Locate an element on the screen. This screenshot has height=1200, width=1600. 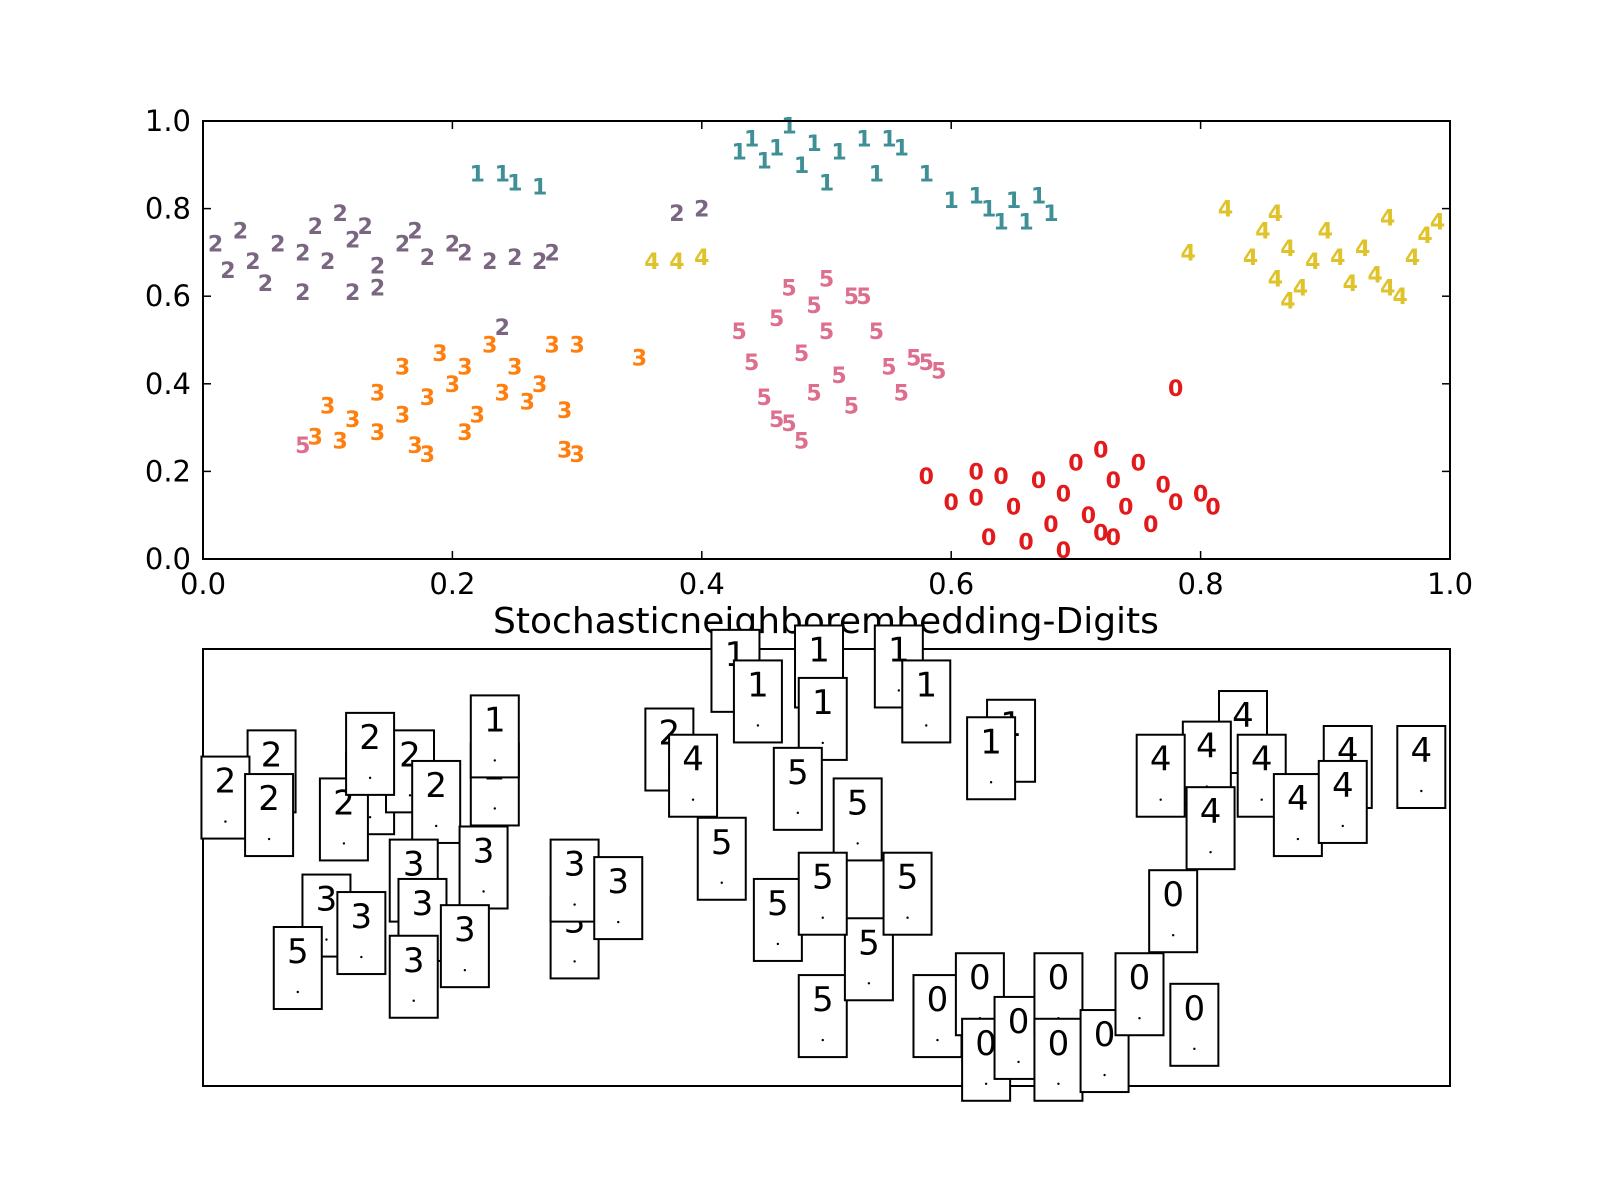
thumbnail-card: 3 is located at coordinates (361, 933).